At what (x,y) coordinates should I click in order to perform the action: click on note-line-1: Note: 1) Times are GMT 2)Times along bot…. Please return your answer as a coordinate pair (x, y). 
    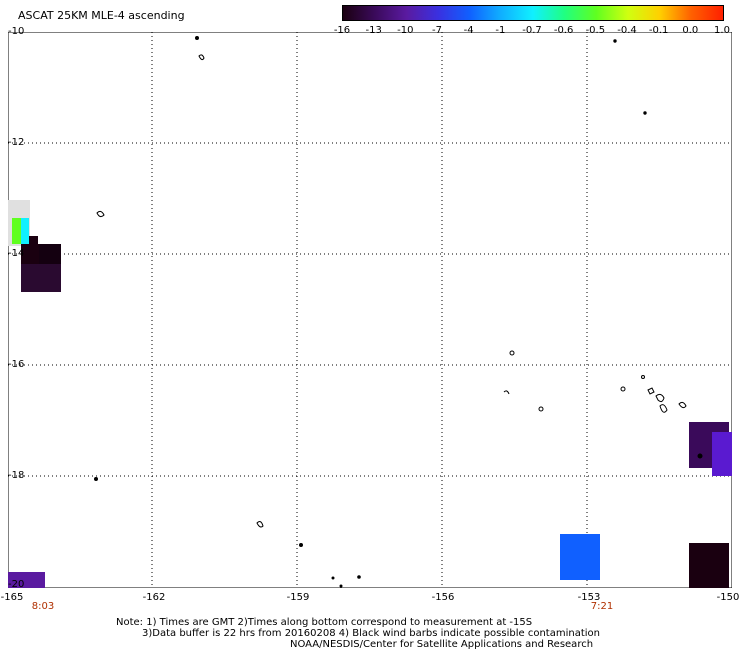
    Looking at the image, I should click on (324, 622).